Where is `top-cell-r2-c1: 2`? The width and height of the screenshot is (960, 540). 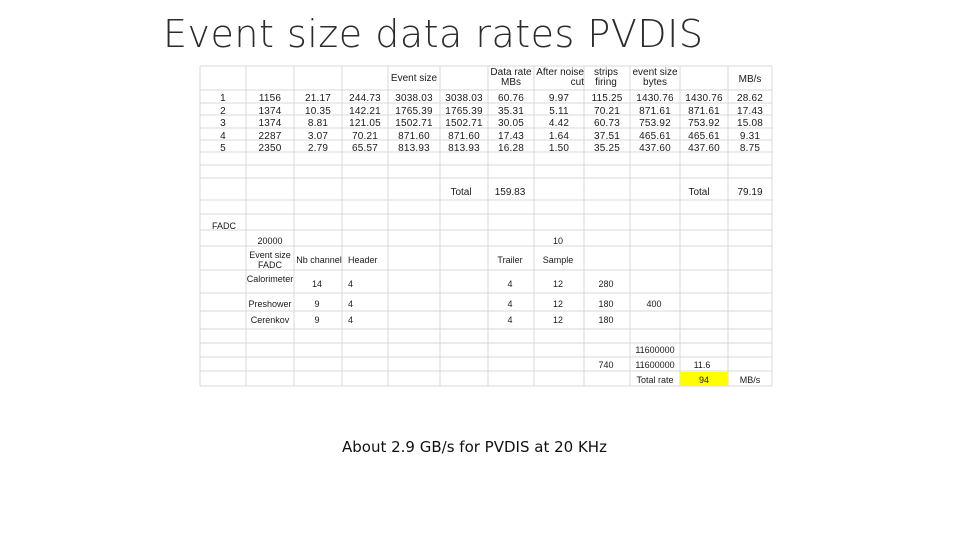
top-cell-r2-c1: 2 is located at coordinates (223, 111).